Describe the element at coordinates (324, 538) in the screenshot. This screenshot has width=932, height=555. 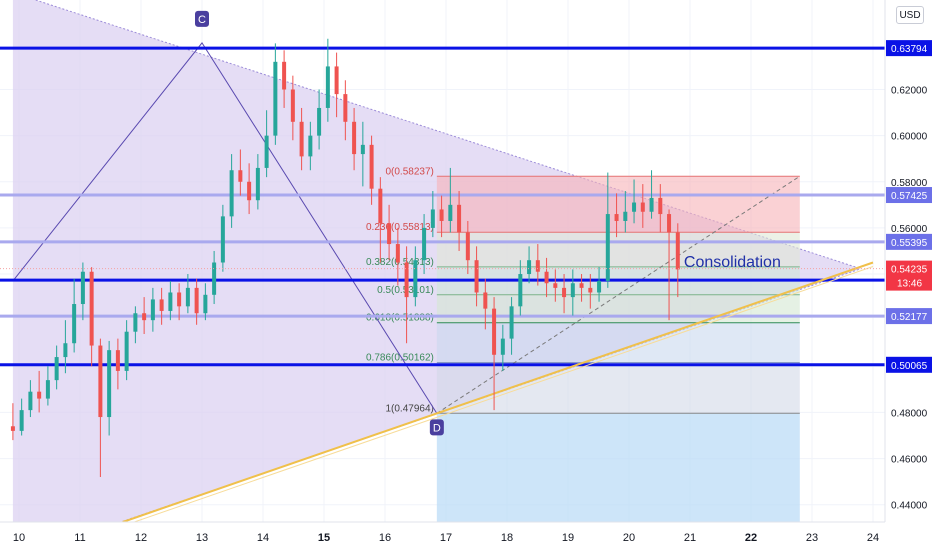
I see `x-tick-label: 15` at that location.